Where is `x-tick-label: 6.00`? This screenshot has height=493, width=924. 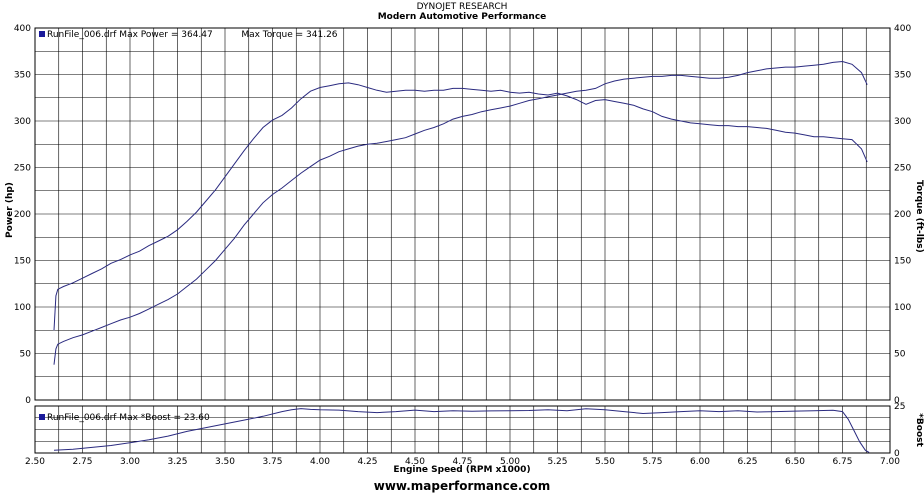 x-tick-label: 6.00 is located at coordinates (700, 462).